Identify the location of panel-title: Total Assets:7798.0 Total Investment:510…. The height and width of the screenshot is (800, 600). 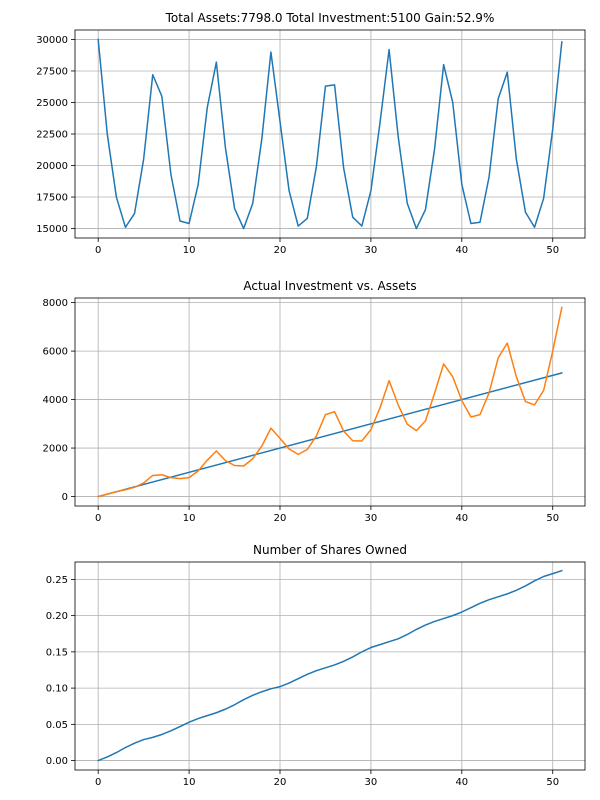
(330, 18).